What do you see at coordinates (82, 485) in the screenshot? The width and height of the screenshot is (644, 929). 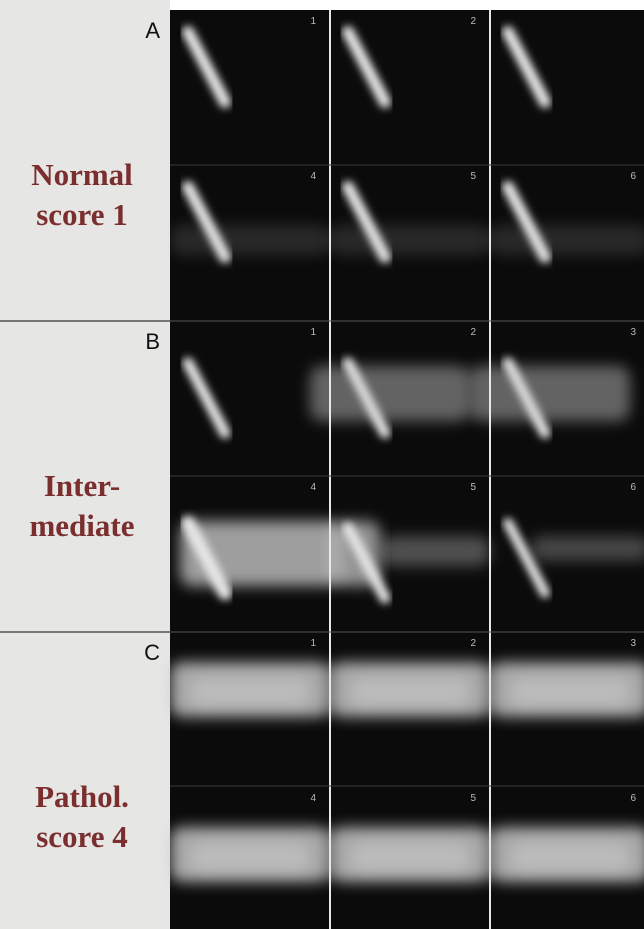 I see `panel-label: Inter-` at bounding box center [82, 485].